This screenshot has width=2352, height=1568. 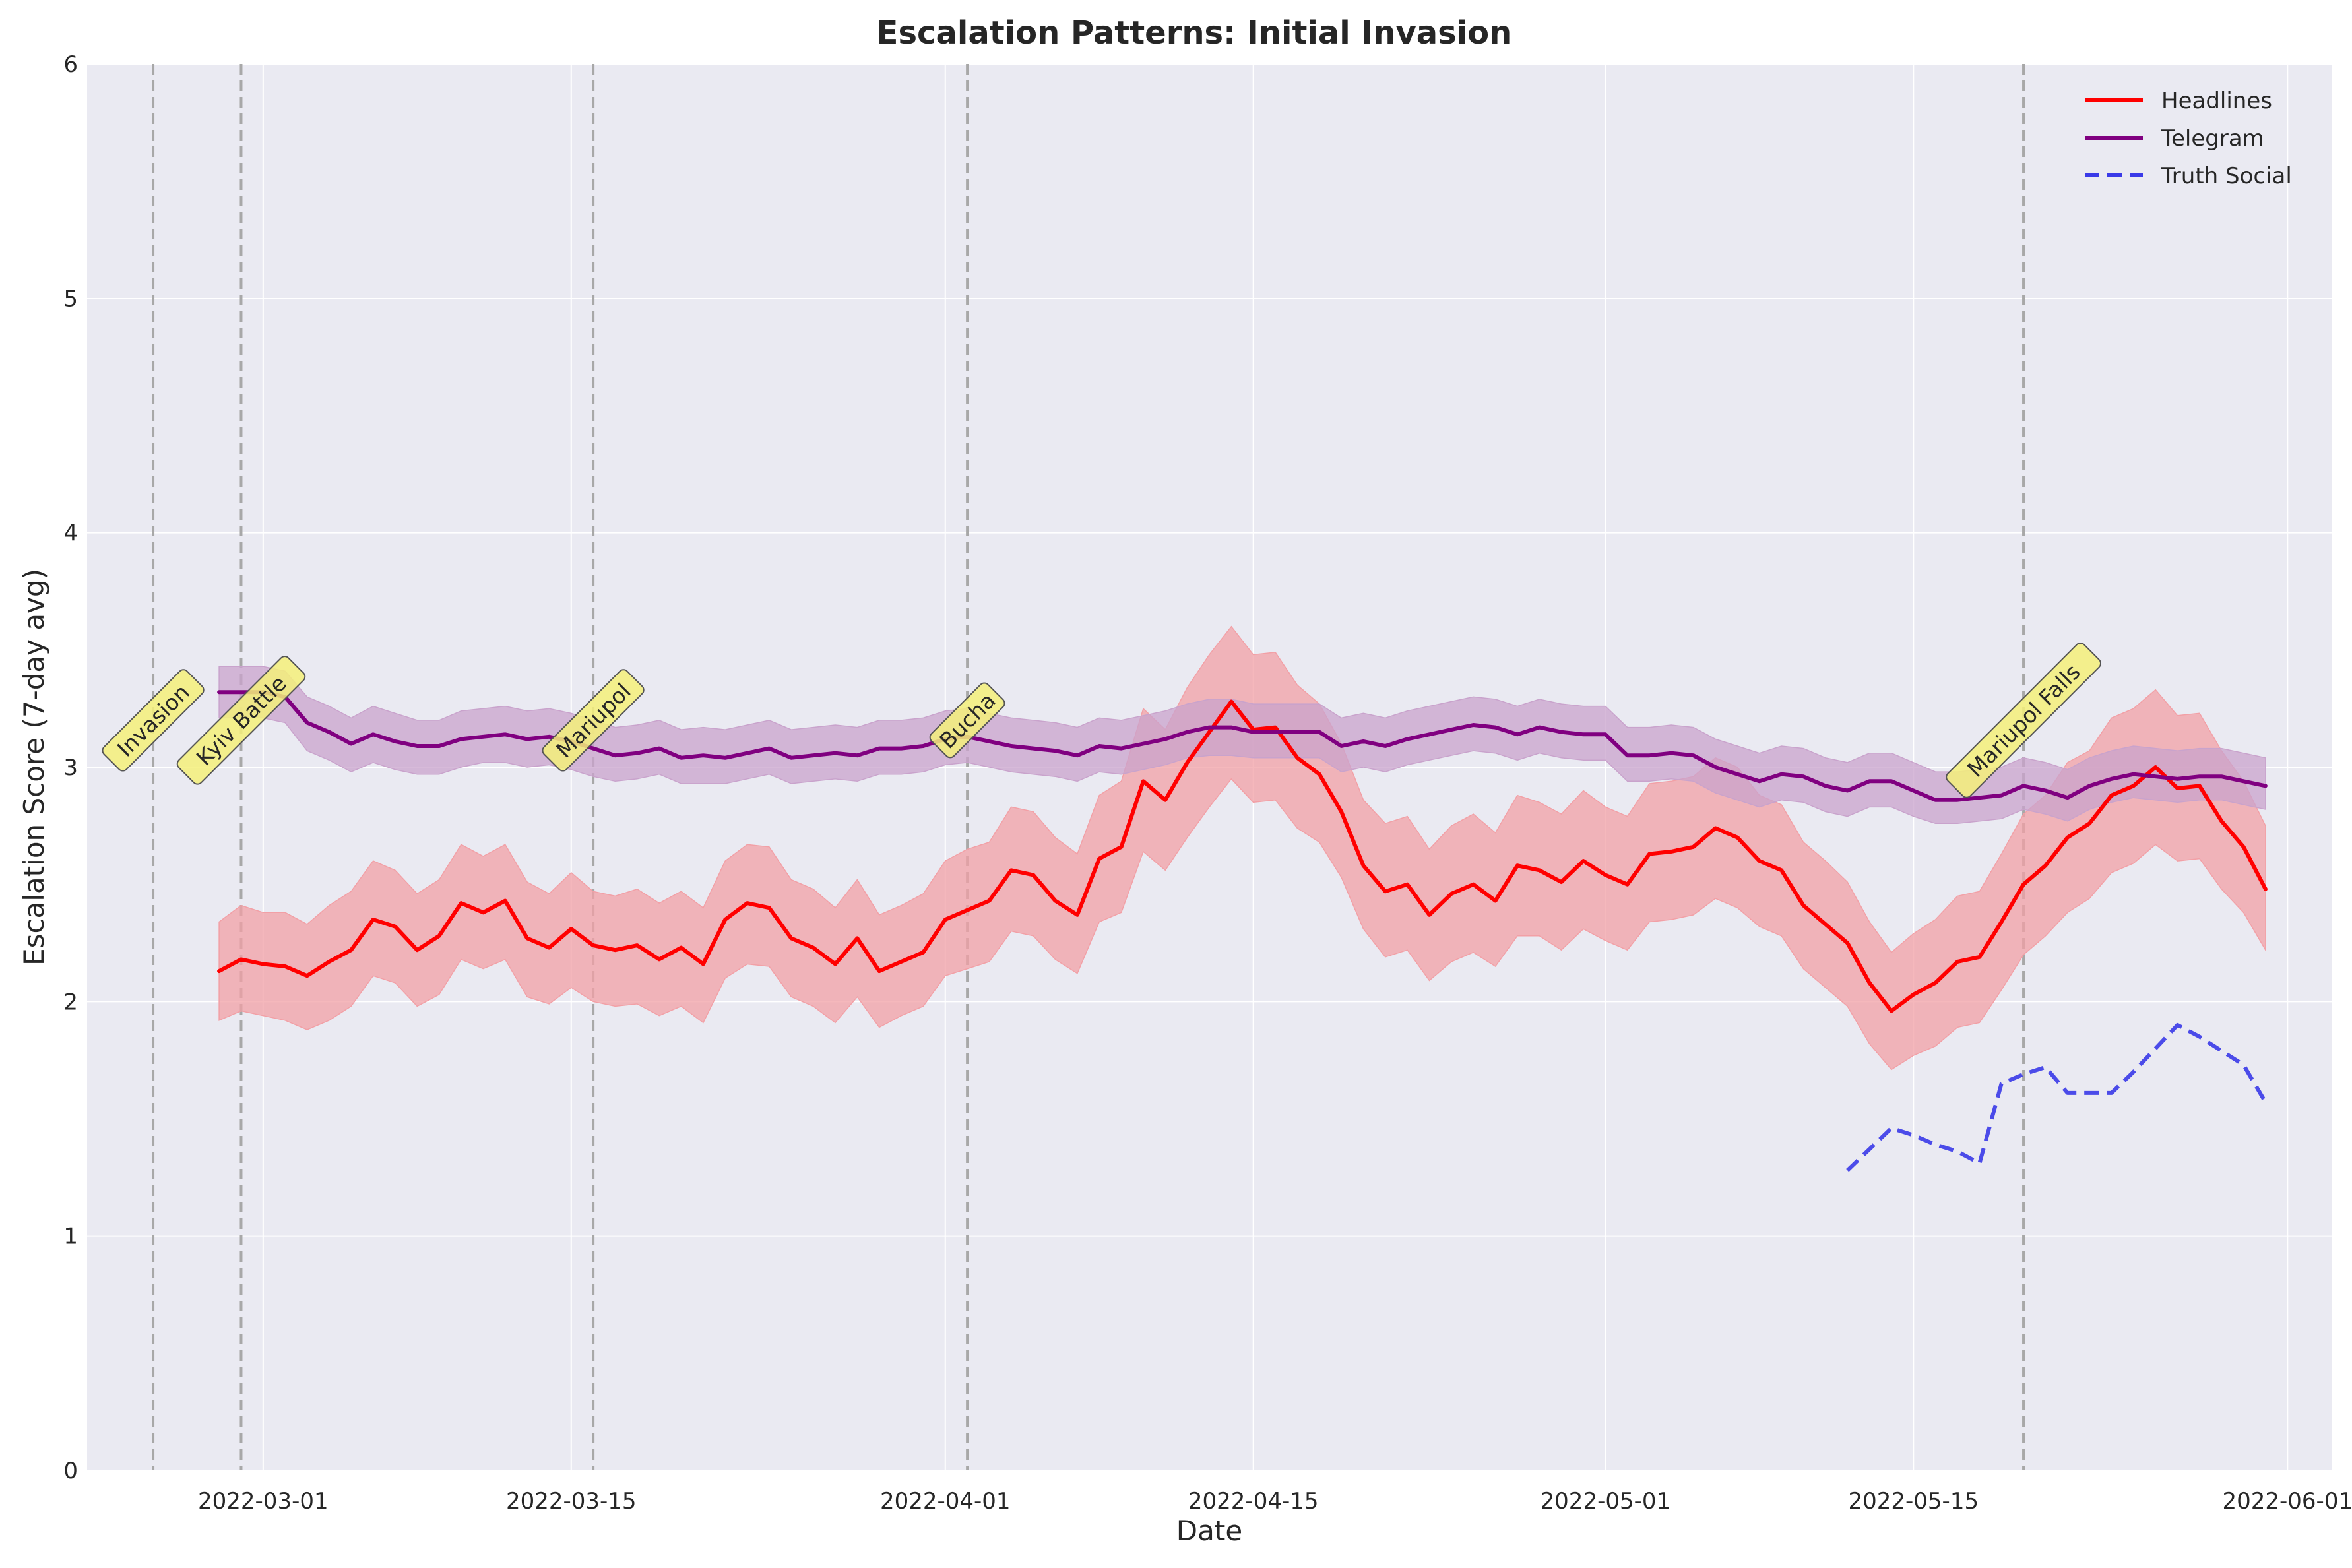 I want to click on chart-title: Escalation Patterns: Initial Invasion, so click(x=1194, y=33).